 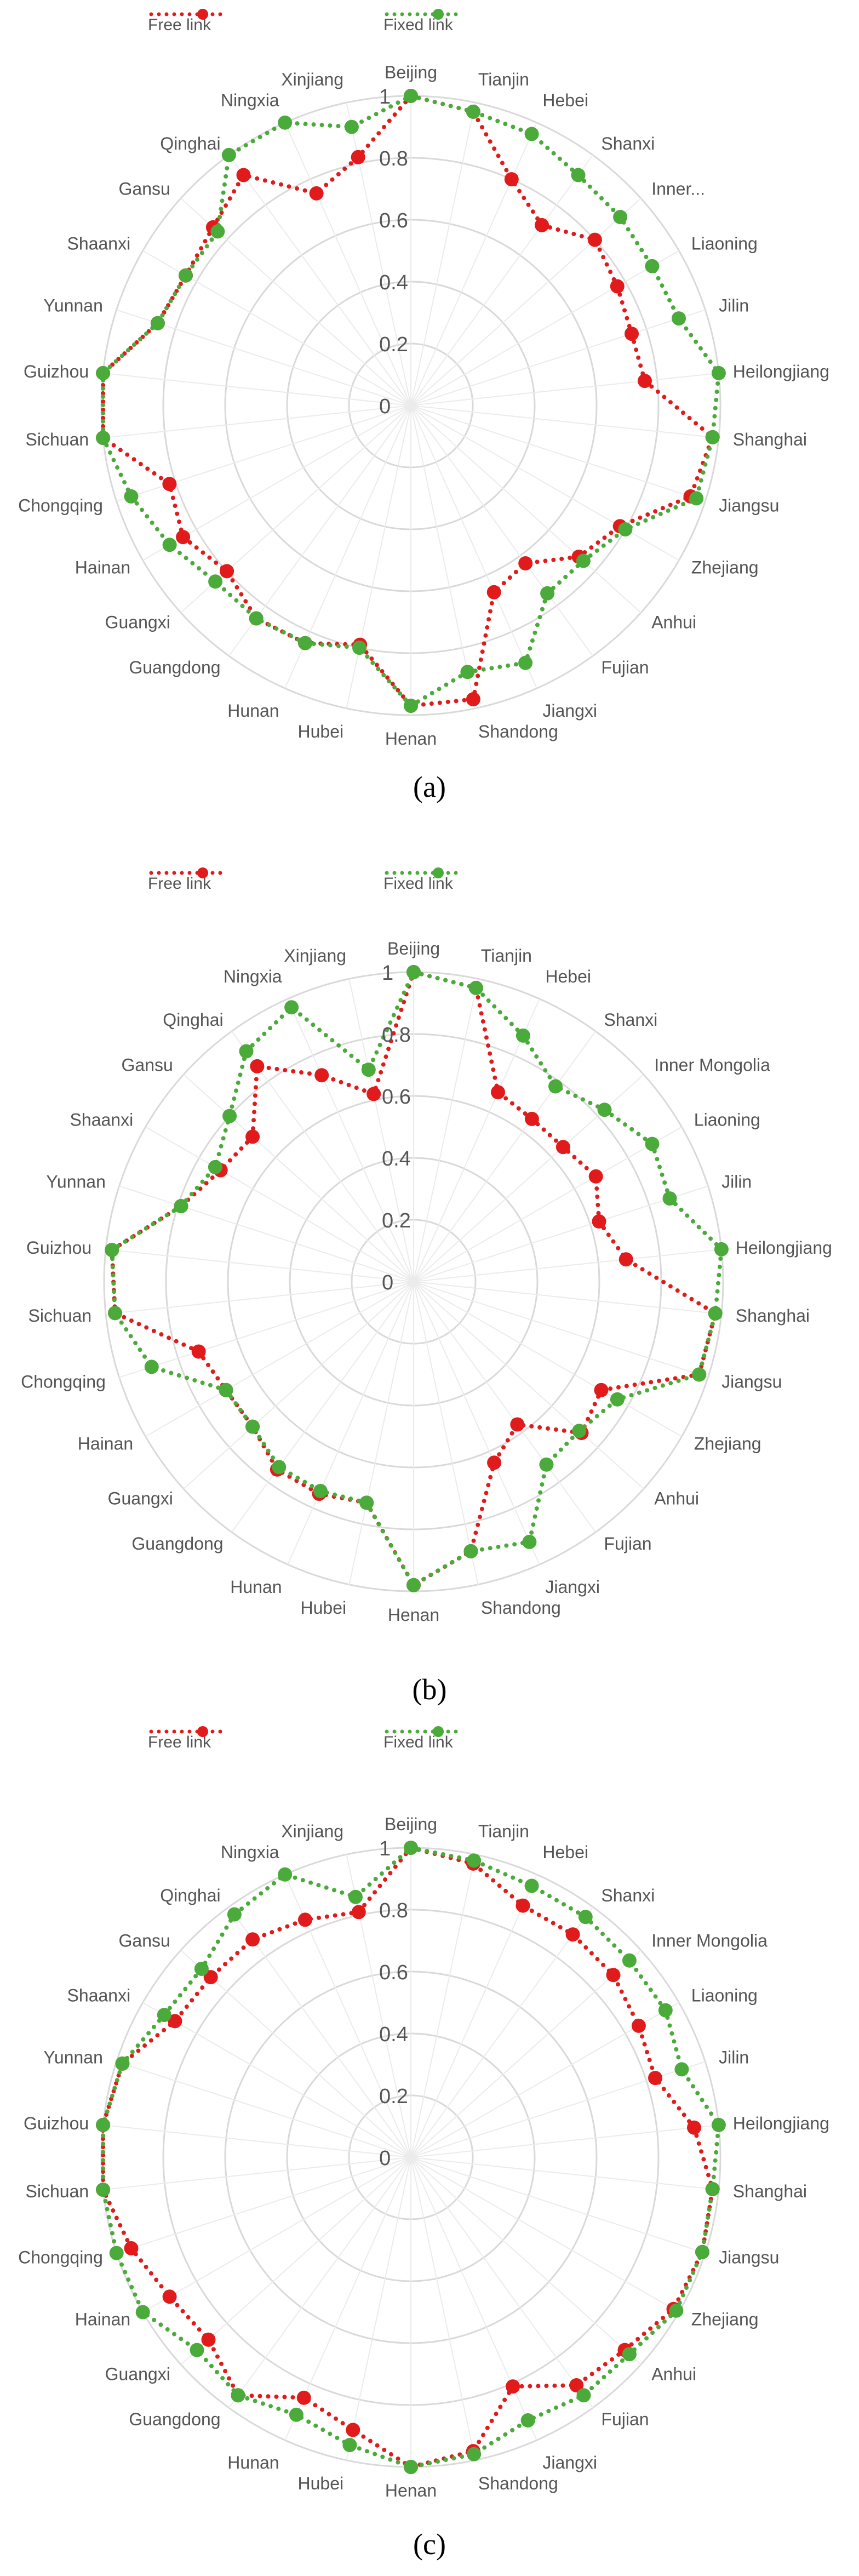 What do you see at coordinates (243, 175) in the screenshot?
I see `point-free-link-qinghai` at bounding box center [243, 175].